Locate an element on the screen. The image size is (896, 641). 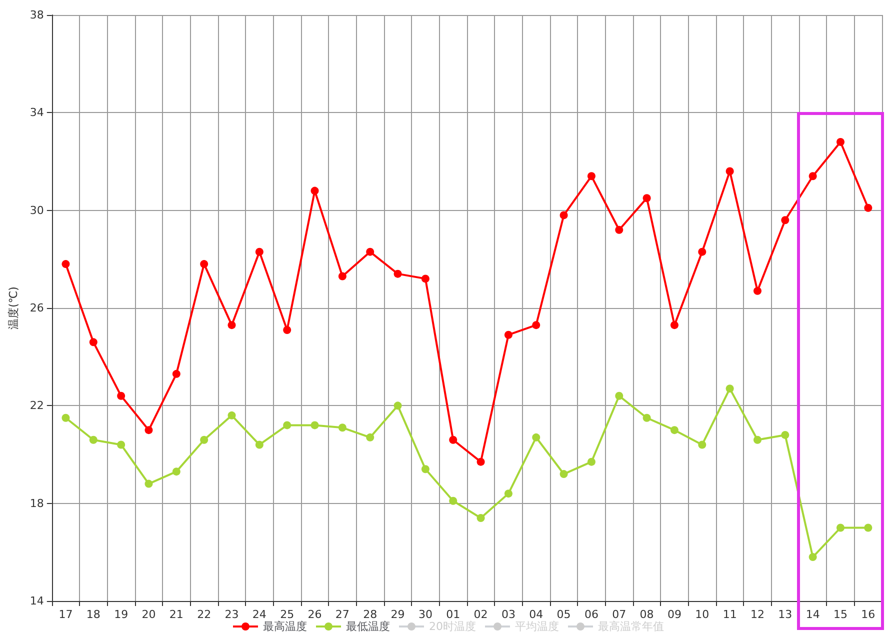
x-tick-label: 24 is located at coordinates (259, 614).